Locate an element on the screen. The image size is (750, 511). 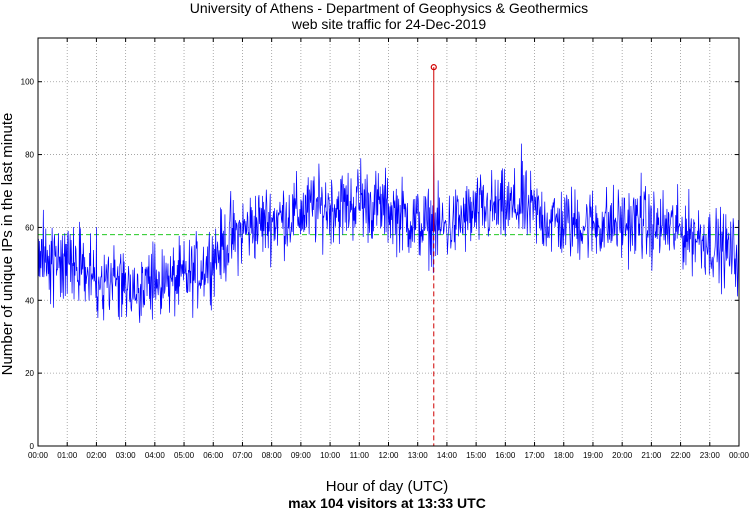
x-tick-label: 17:00 is located at coordinates (535, 455).